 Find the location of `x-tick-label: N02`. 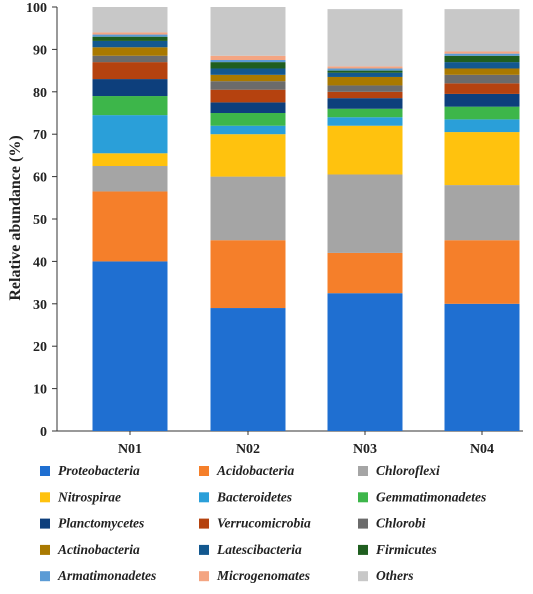

x-tick-label: N02 is located at coordinates (248, 449).